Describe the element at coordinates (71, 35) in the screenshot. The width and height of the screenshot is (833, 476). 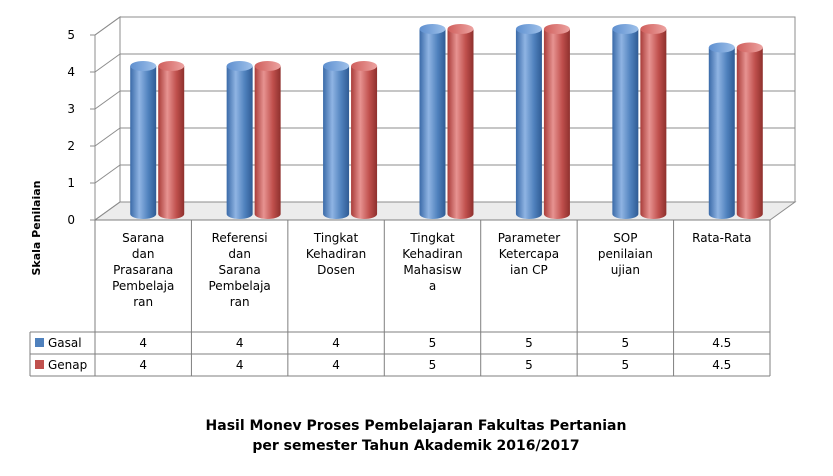
I see `y-tick-label: 5` at that location.